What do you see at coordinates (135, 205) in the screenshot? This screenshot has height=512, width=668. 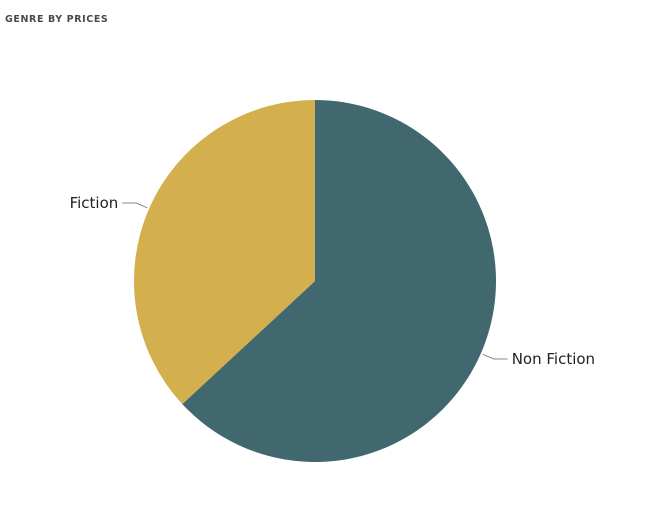 I see `leader-line-fiction` at bounding box center [135, 205].